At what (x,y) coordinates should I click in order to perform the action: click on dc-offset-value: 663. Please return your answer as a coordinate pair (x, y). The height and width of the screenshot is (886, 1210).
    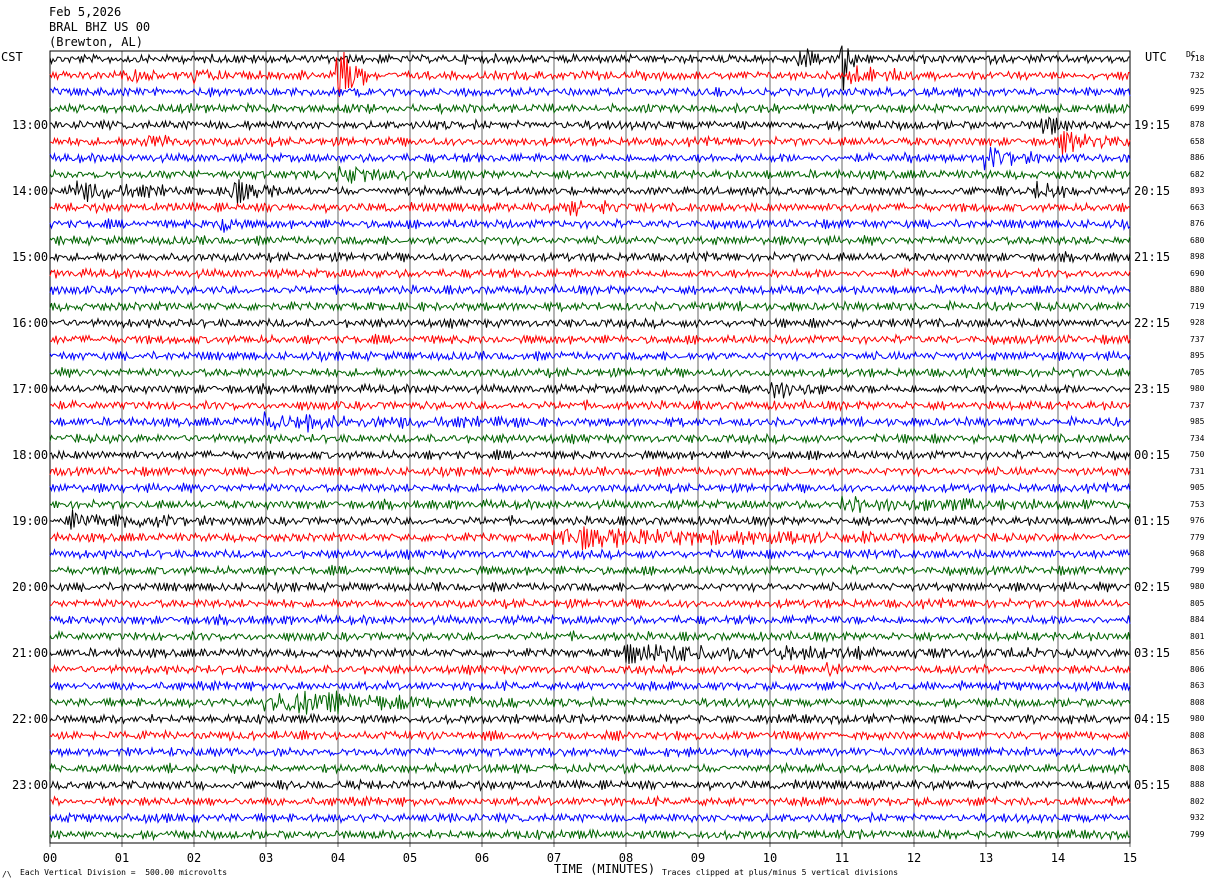
    Looking at the image, I should click on (1197, 207).